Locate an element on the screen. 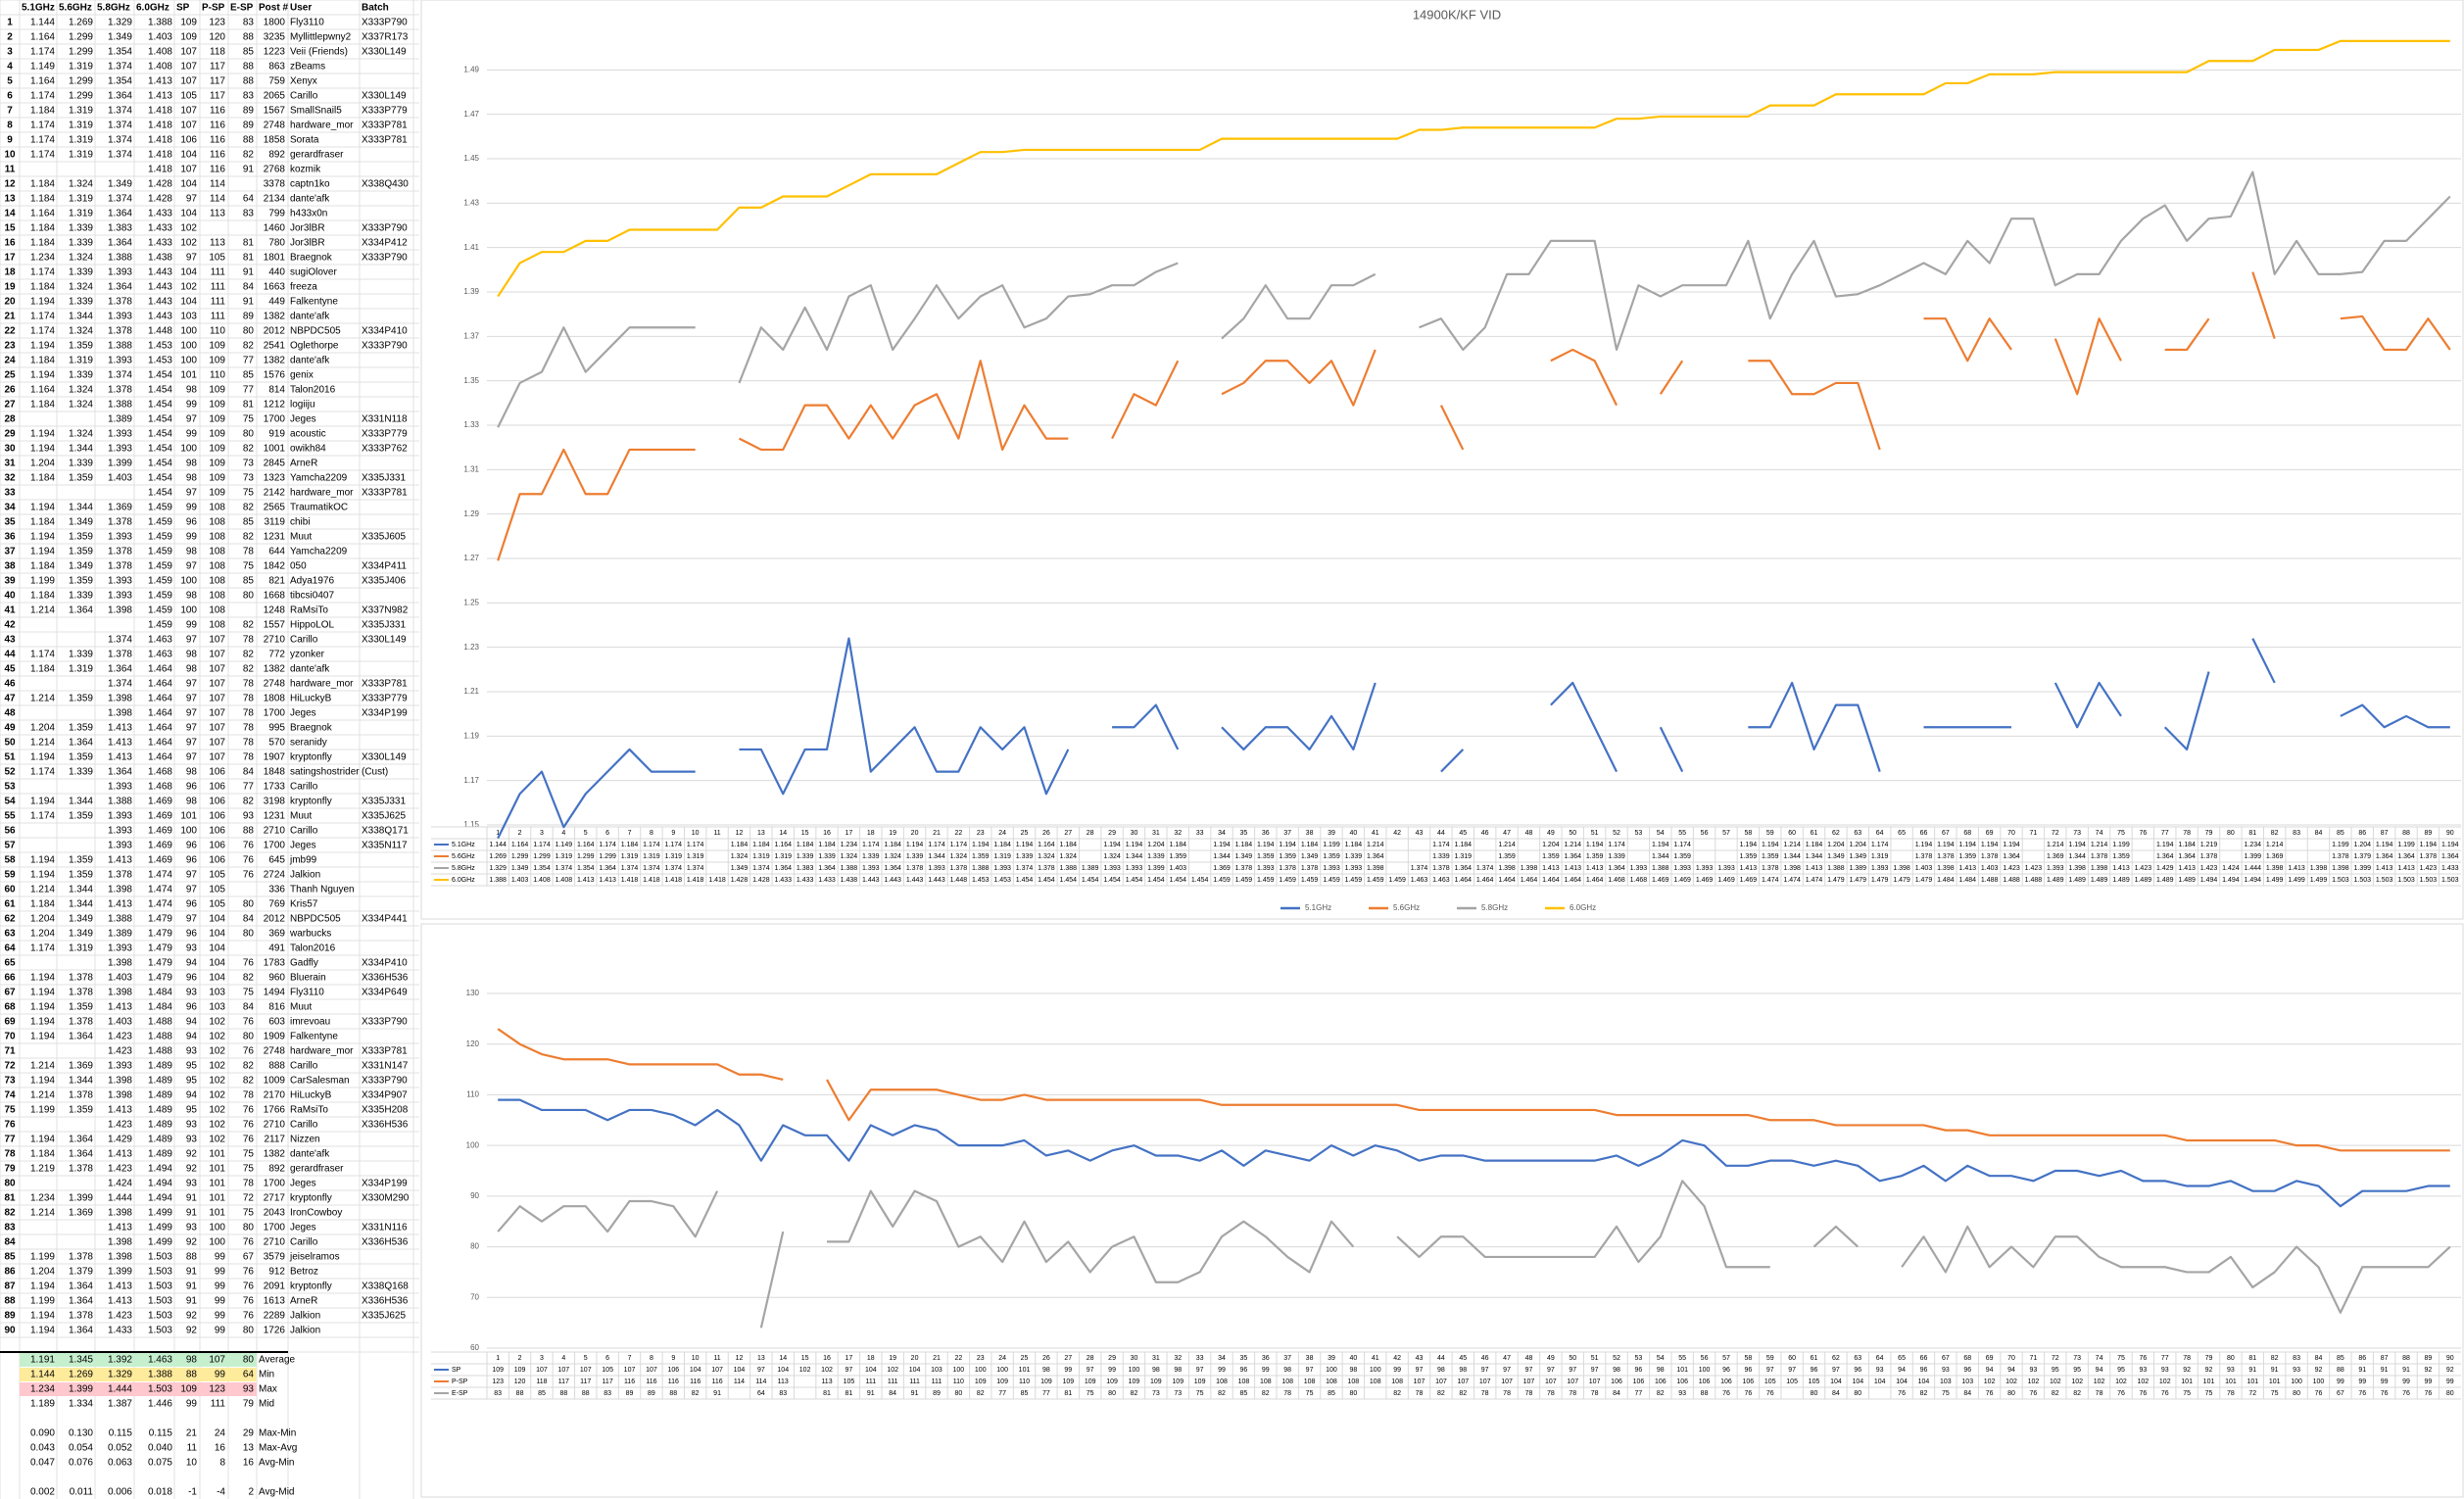 The image size is (2464, 1499). cell: 104 is located at coordinates (217, 919).